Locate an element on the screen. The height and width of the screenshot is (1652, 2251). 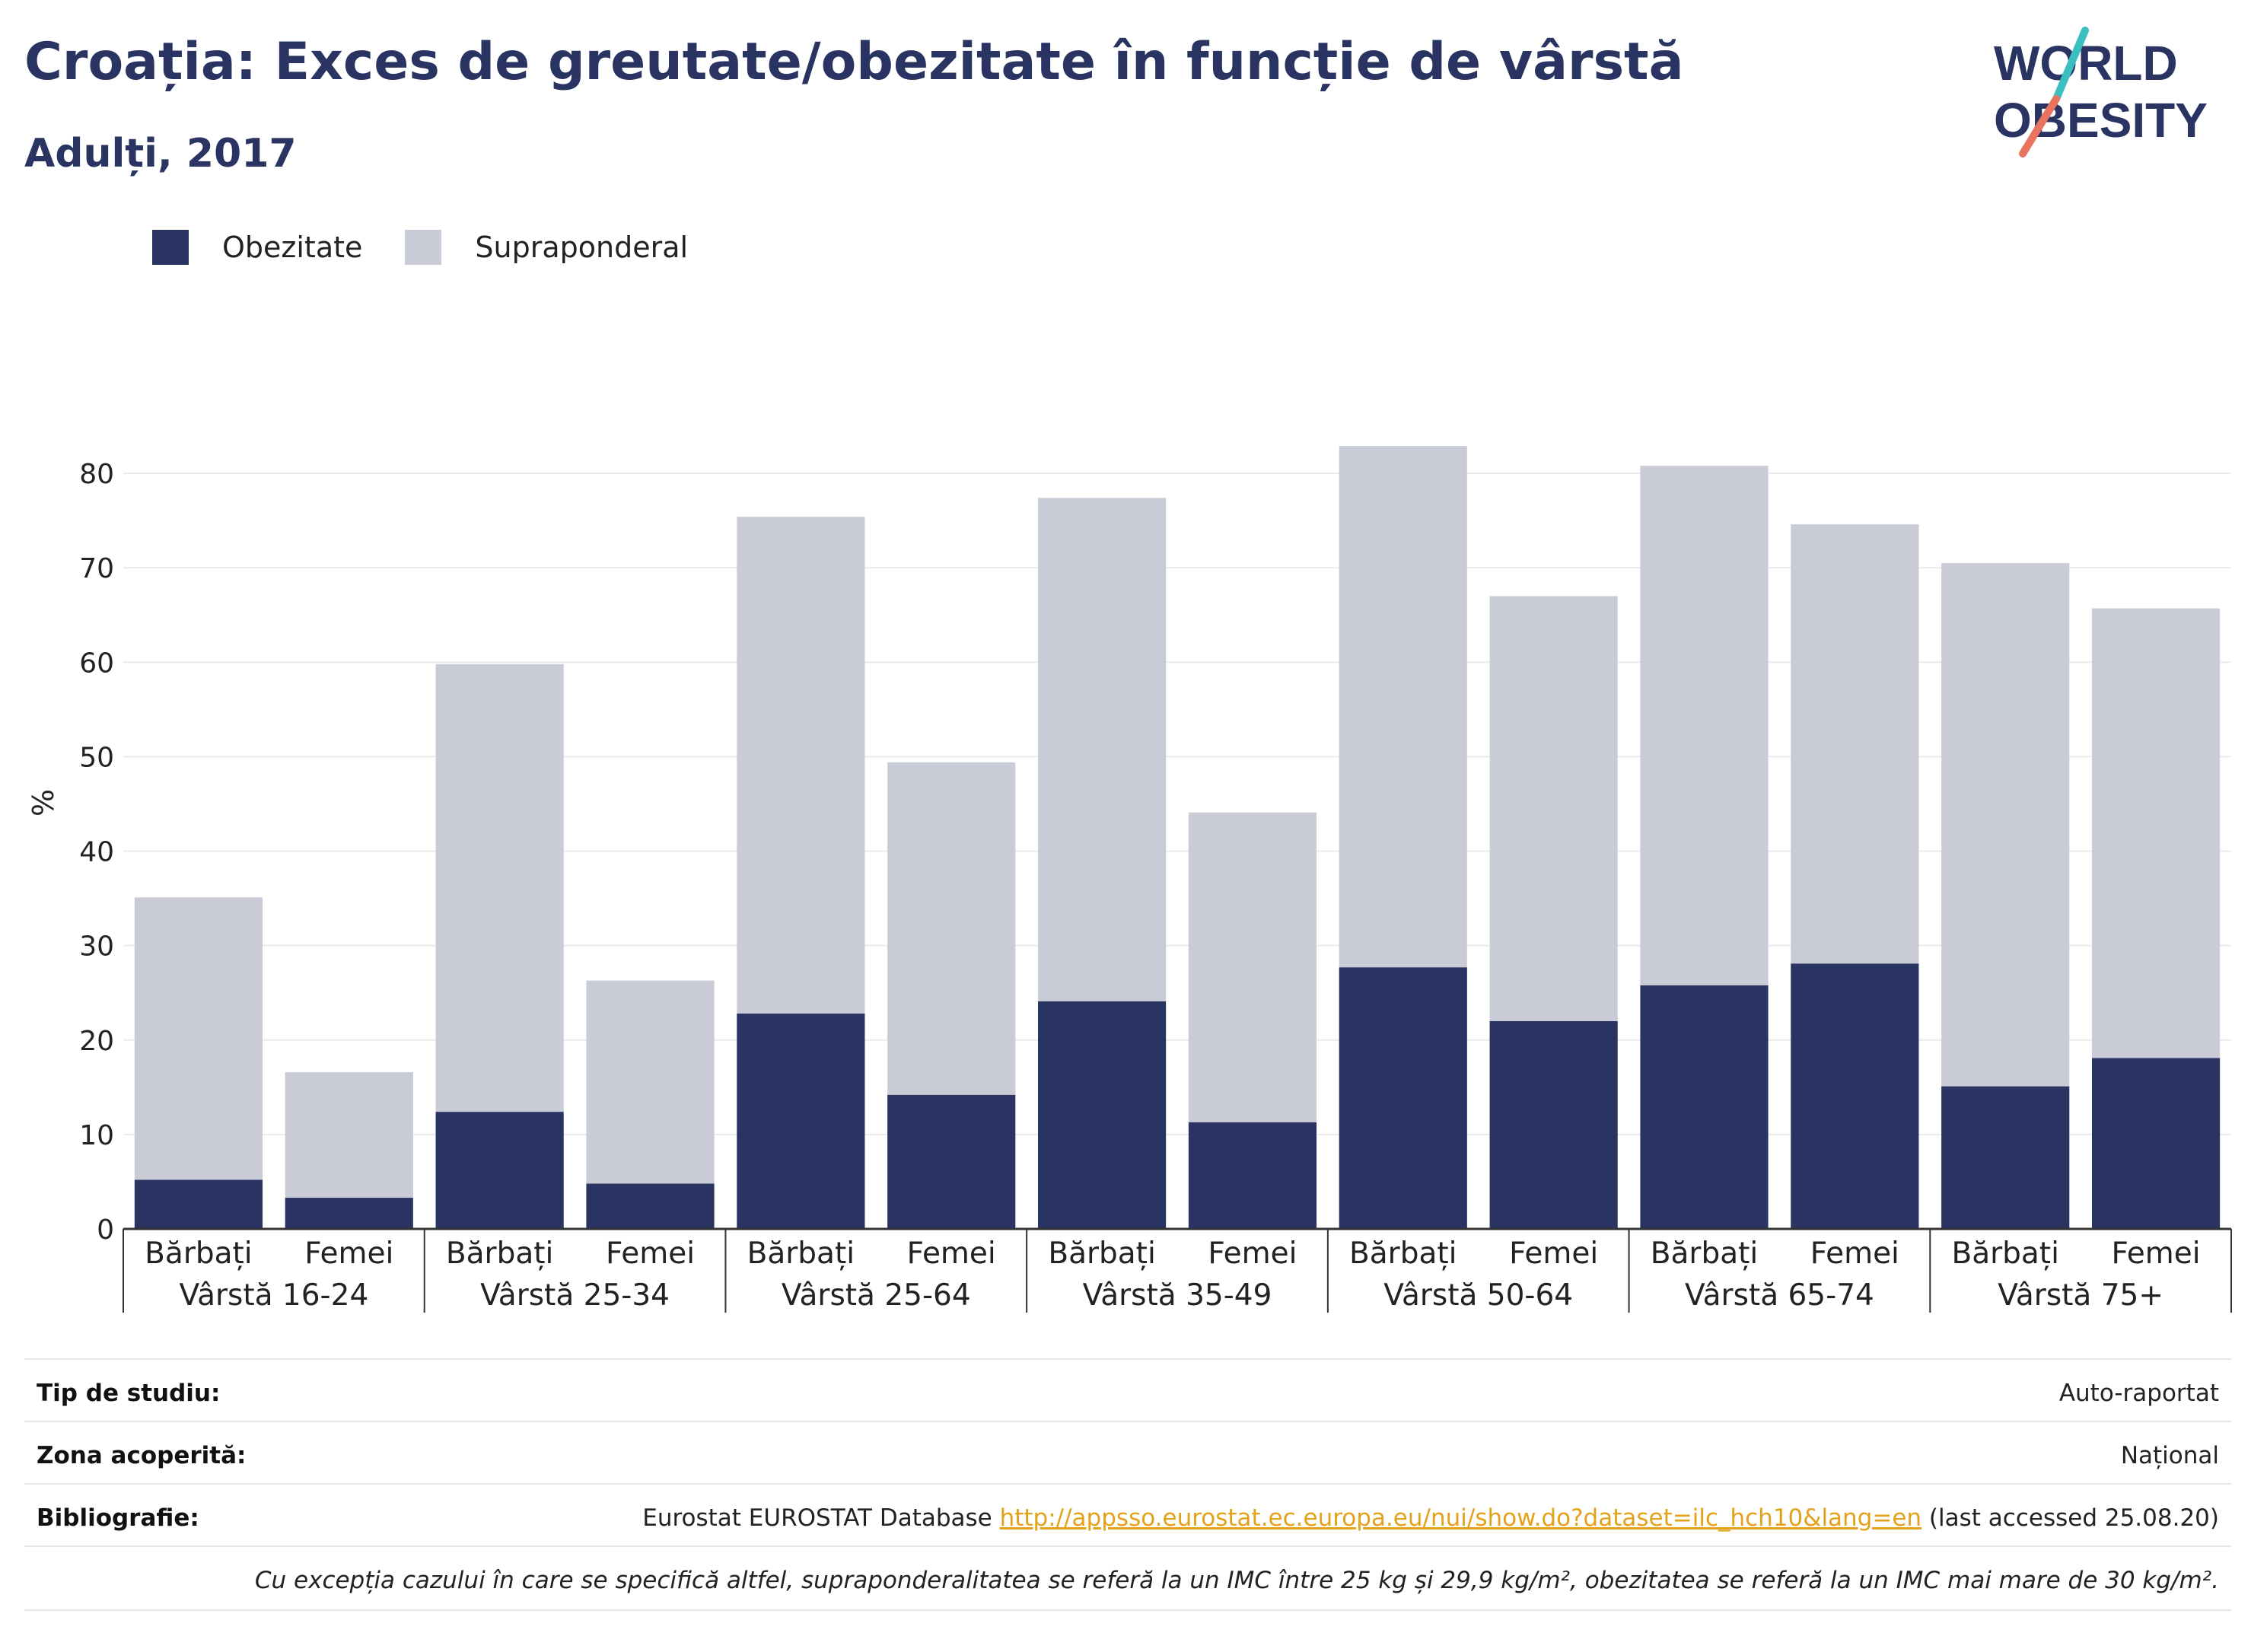
y-axis-label: % is located at coordinates (43, 802).